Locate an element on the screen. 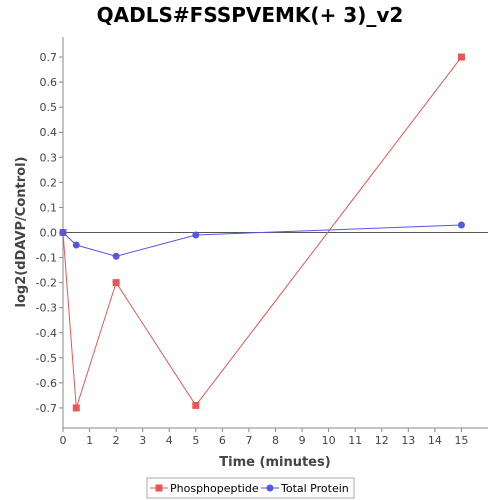  x-tick-label: 9 is located at coordinates (302, 440).